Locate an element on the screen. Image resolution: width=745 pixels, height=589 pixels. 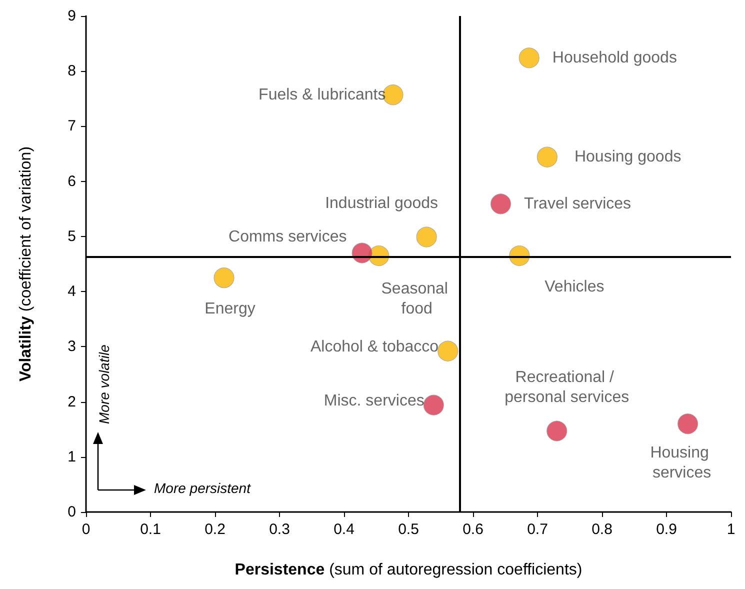
x-tick-label: 0.3 is located at coordinates (279, 529).